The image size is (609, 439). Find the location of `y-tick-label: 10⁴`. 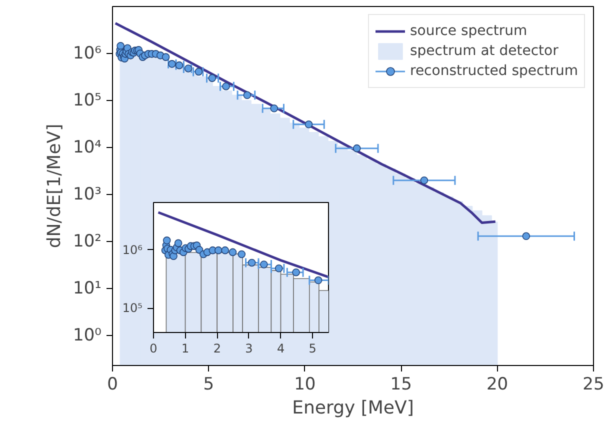

y-tick-label: 10⁴ is located at coordinates (87, 148).